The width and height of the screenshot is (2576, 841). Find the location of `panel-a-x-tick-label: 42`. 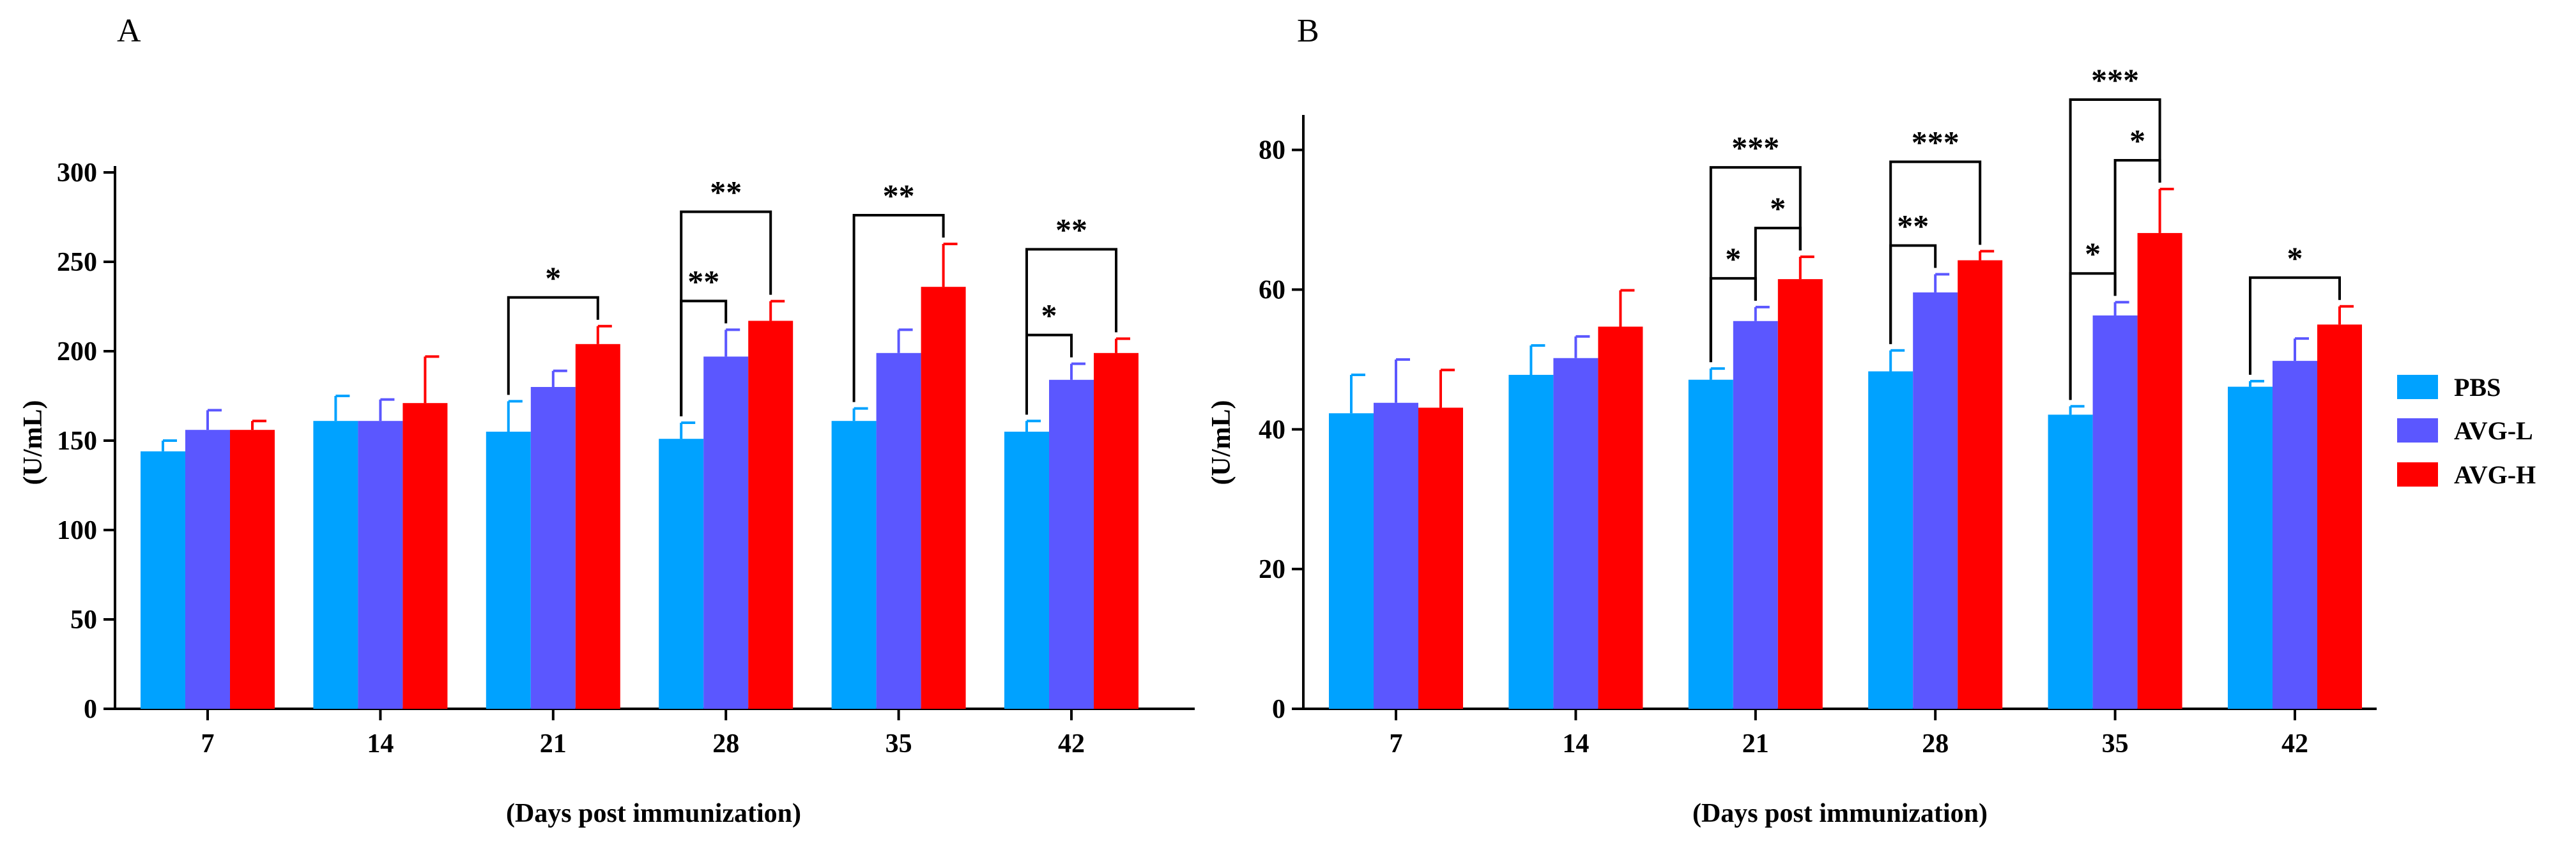

panel-a-x-tick-label: 42 is located at coordinates (1071, 744).